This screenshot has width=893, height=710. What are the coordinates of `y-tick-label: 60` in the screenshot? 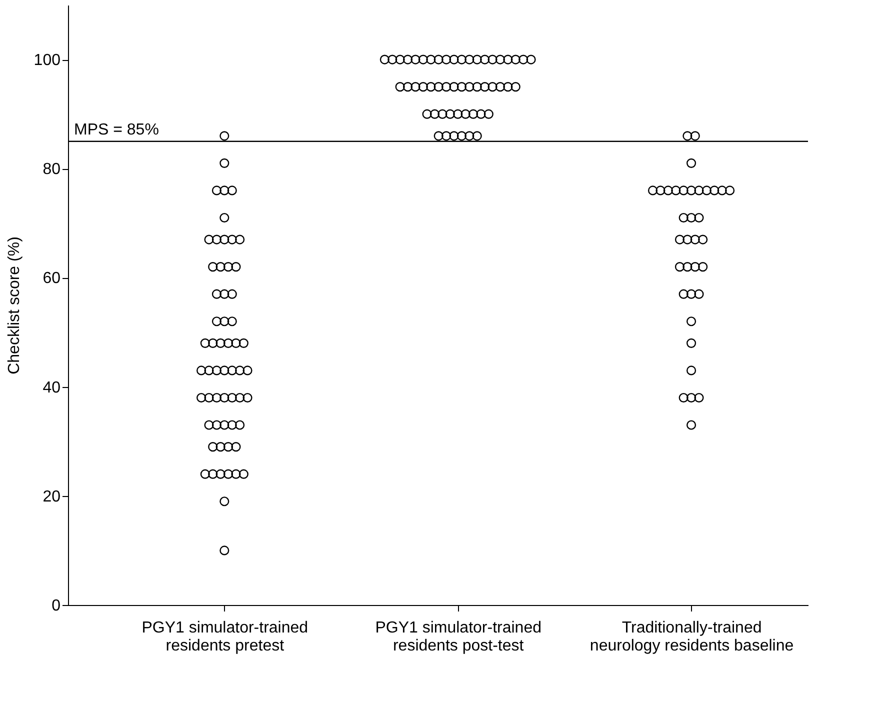 It's located at (51, 279).